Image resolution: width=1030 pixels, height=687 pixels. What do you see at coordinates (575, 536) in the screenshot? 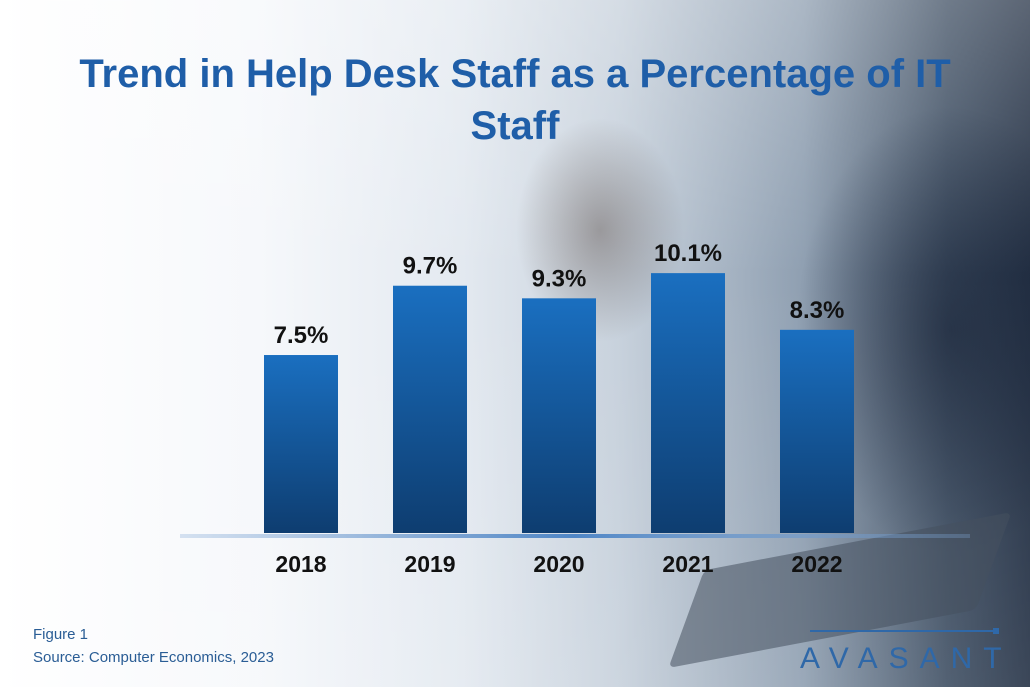
I see `x-axis-line` at bounding box center [575, 536].